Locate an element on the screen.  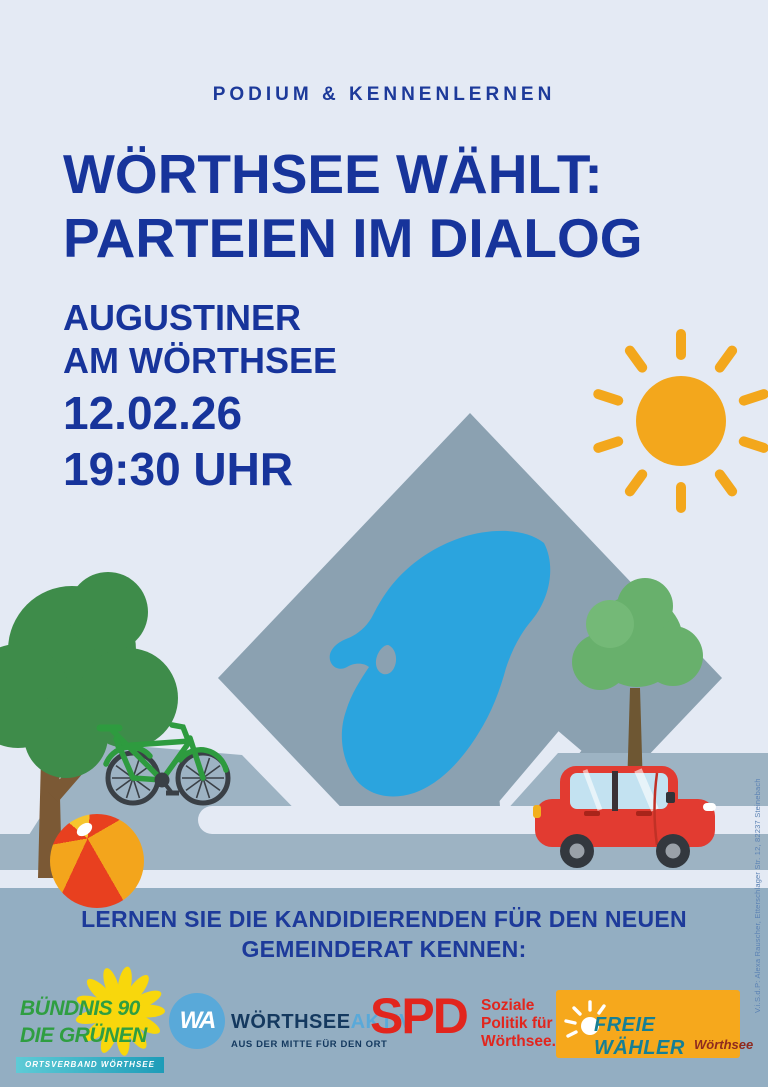
wa-name: WÖRTHSEEAKTIV is located at coordinates (322, 1022).